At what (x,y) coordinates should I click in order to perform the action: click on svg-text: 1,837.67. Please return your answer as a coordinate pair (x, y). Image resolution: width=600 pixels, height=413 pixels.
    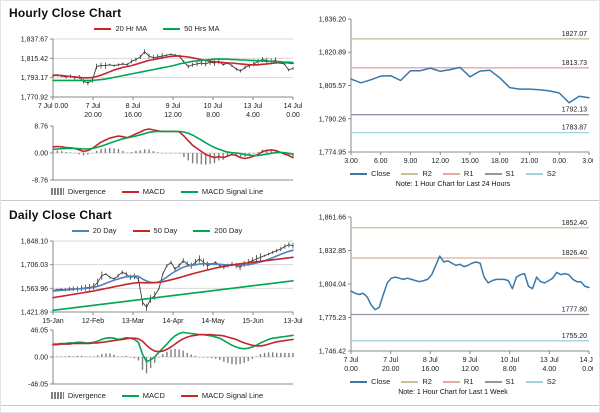
    Looking at the image, I should click on (34, 40).